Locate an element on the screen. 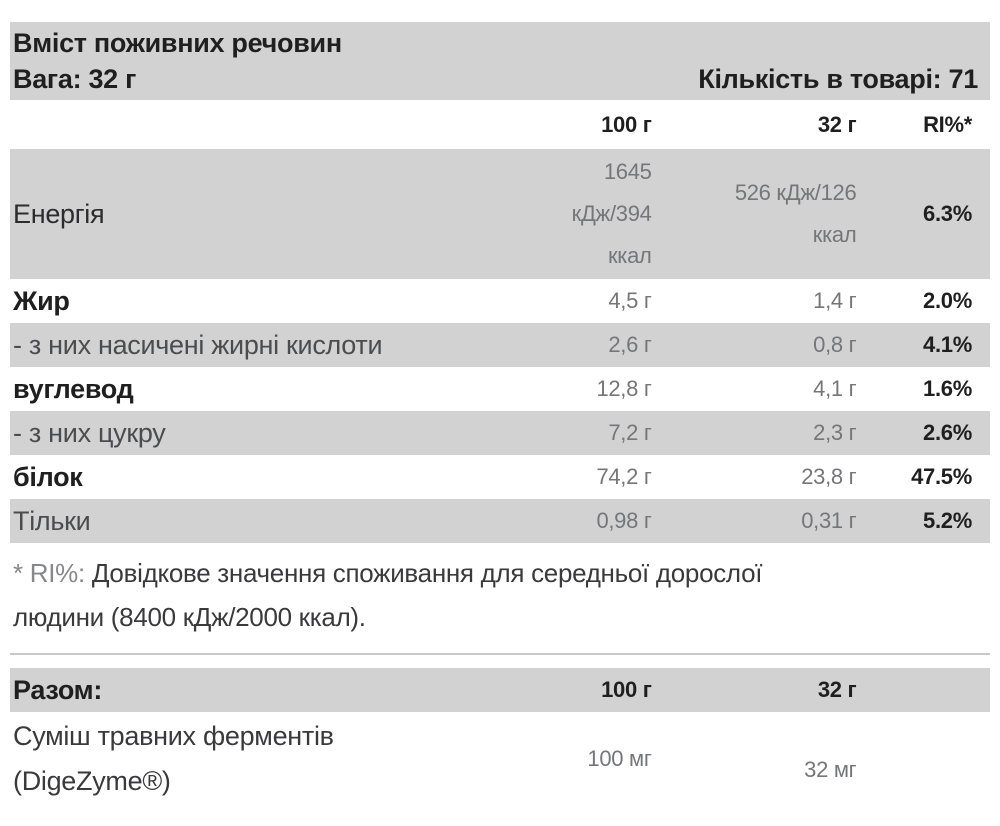 The height and width of the screenshot is (826, 1000). value-per-100g: 12,8 г is located at coordinates (624, 388).